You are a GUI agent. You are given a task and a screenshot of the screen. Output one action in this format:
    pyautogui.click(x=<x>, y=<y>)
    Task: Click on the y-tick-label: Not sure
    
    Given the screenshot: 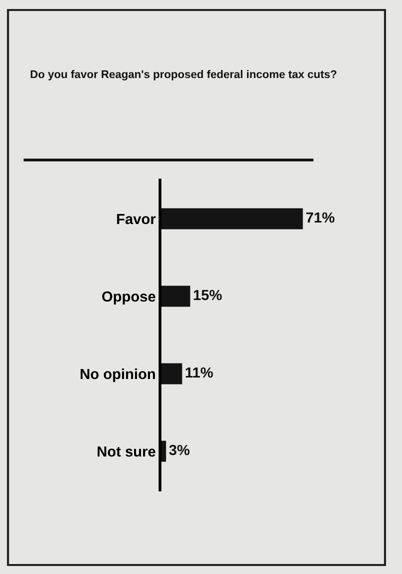 What is the action you would take?
    pyautogui.click(x=127, y=451)
    